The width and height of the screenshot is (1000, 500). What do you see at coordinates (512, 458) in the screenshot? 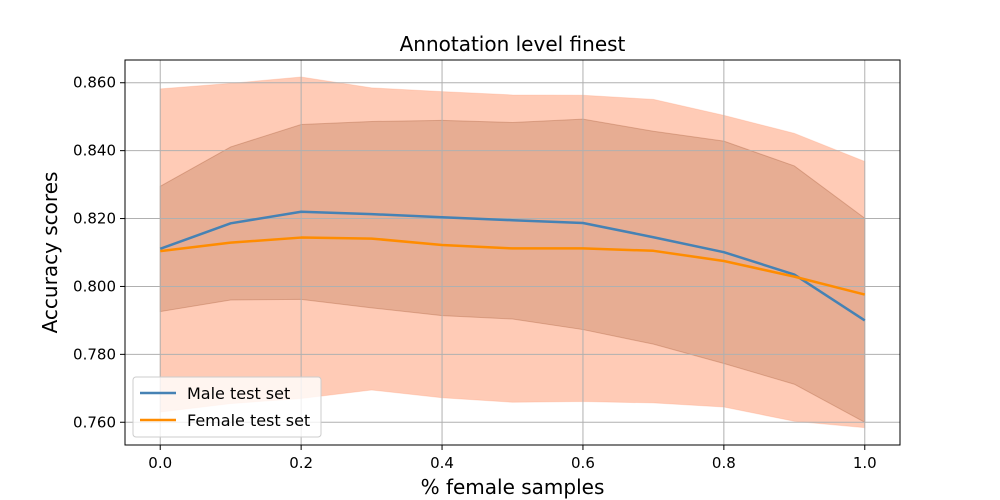
I see `x-axis-ticks: 0.0 0.2 0.4 0.6 0.8 1.0` at bounding box center [512, 458].